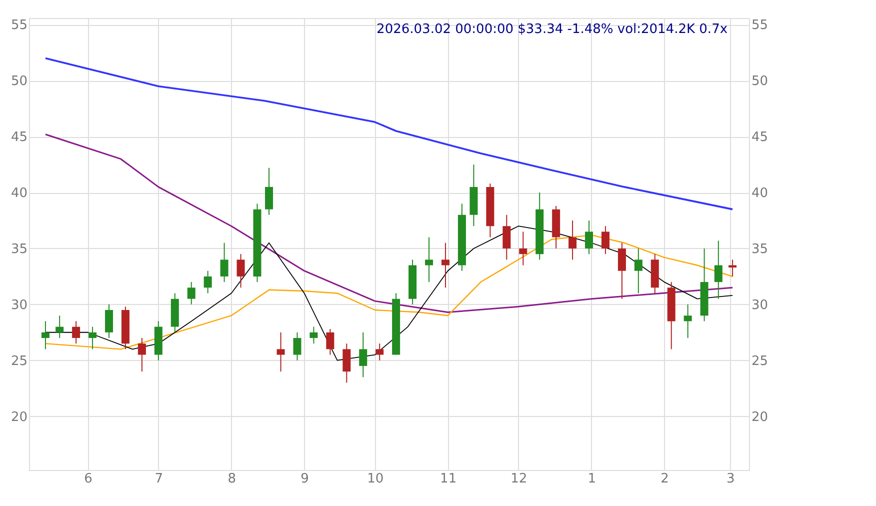  I want to click on y-tick-label: 55, so click(19, 26).